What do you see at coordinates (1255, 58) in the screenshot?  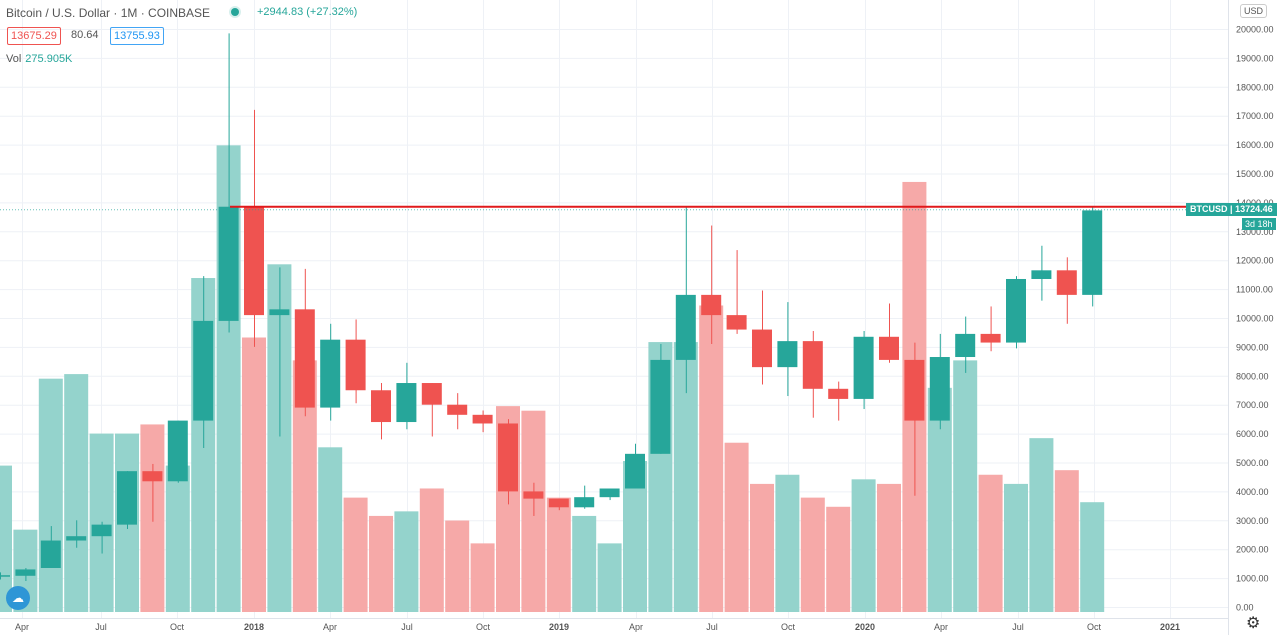 I see `price-tick-label: 19000.00` at bounding box center [1255, 58].